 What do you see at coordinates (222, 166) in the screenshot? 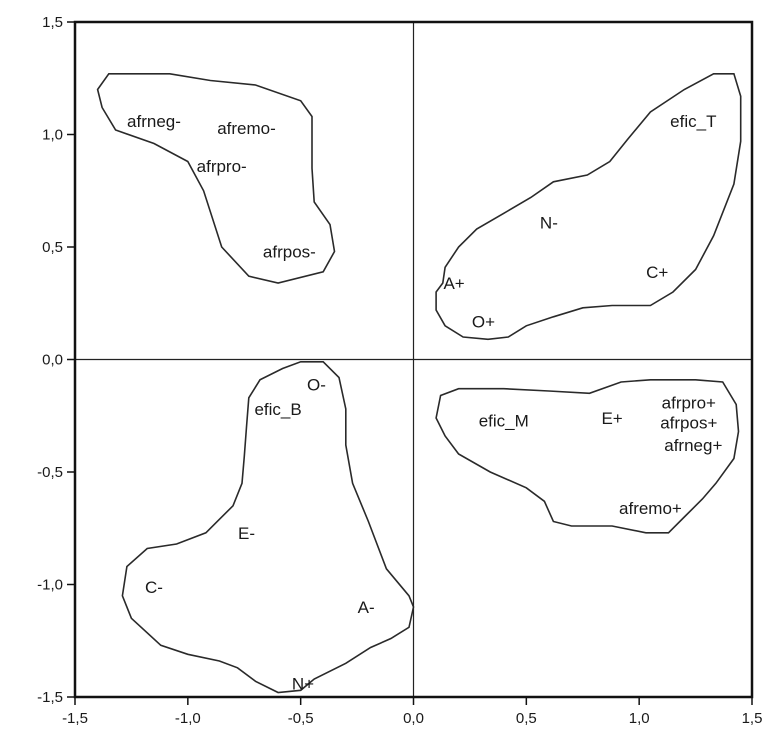
I see `point-label: afrpro-` at bounding box center [222, 166].